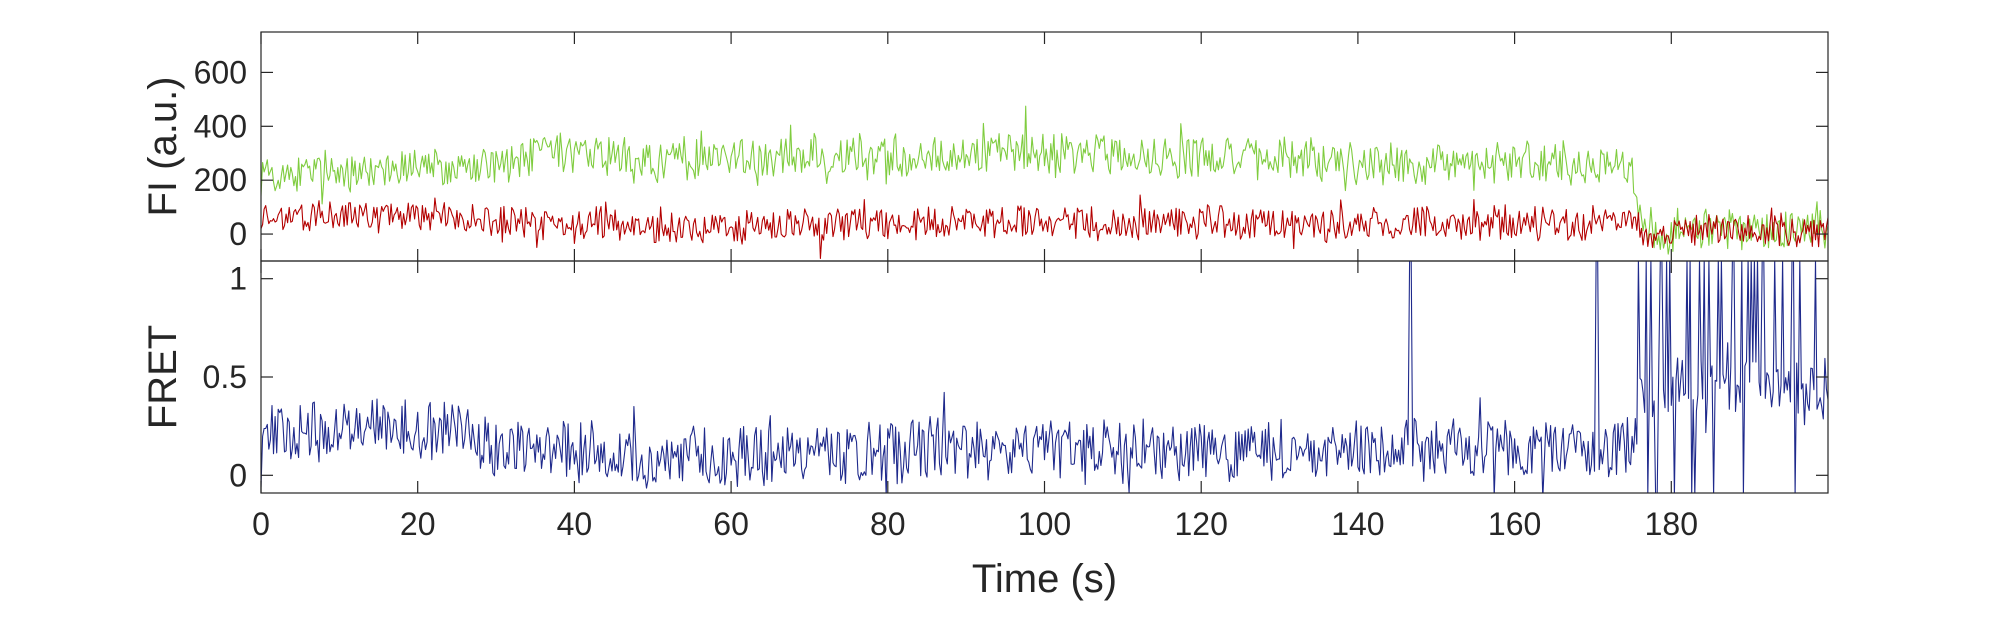 This screenshot has height=630, width=2005. What do you see at coordinates (1201, 524) in the screenshot?
I see `xtick-label: 120` at bounding box center [1201, 524].